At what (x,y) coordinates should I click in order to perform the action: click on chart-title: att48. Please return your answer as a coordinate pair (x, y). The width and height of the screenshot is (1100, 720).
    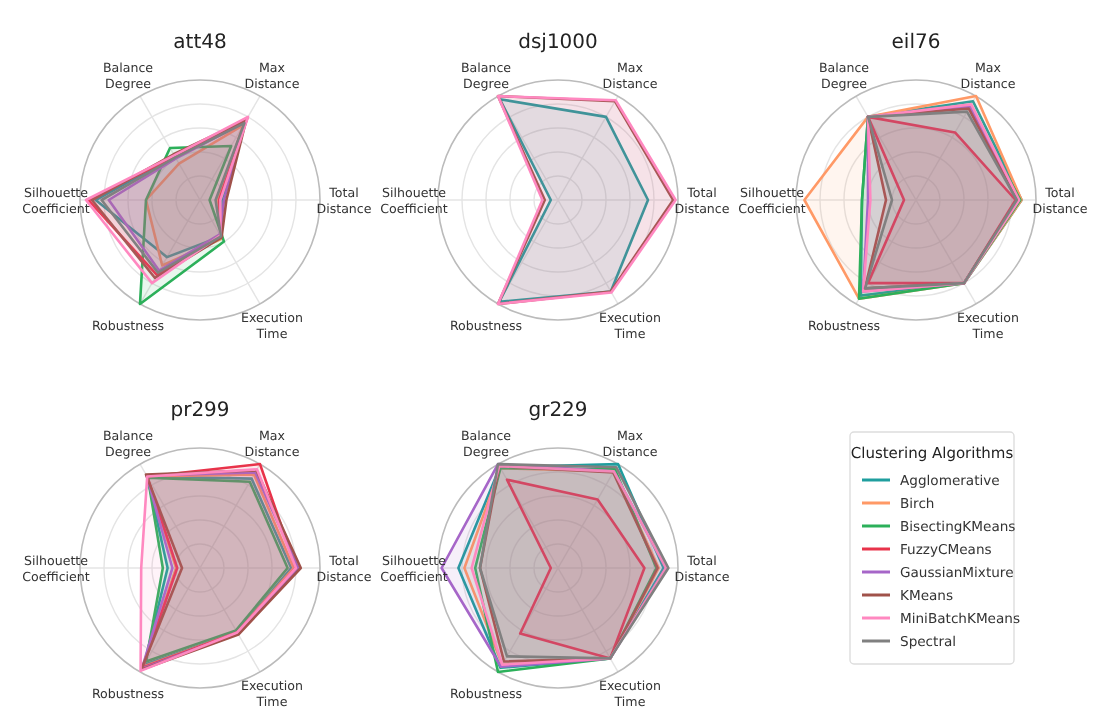
    Looking at the image, I should click on (200, 43).